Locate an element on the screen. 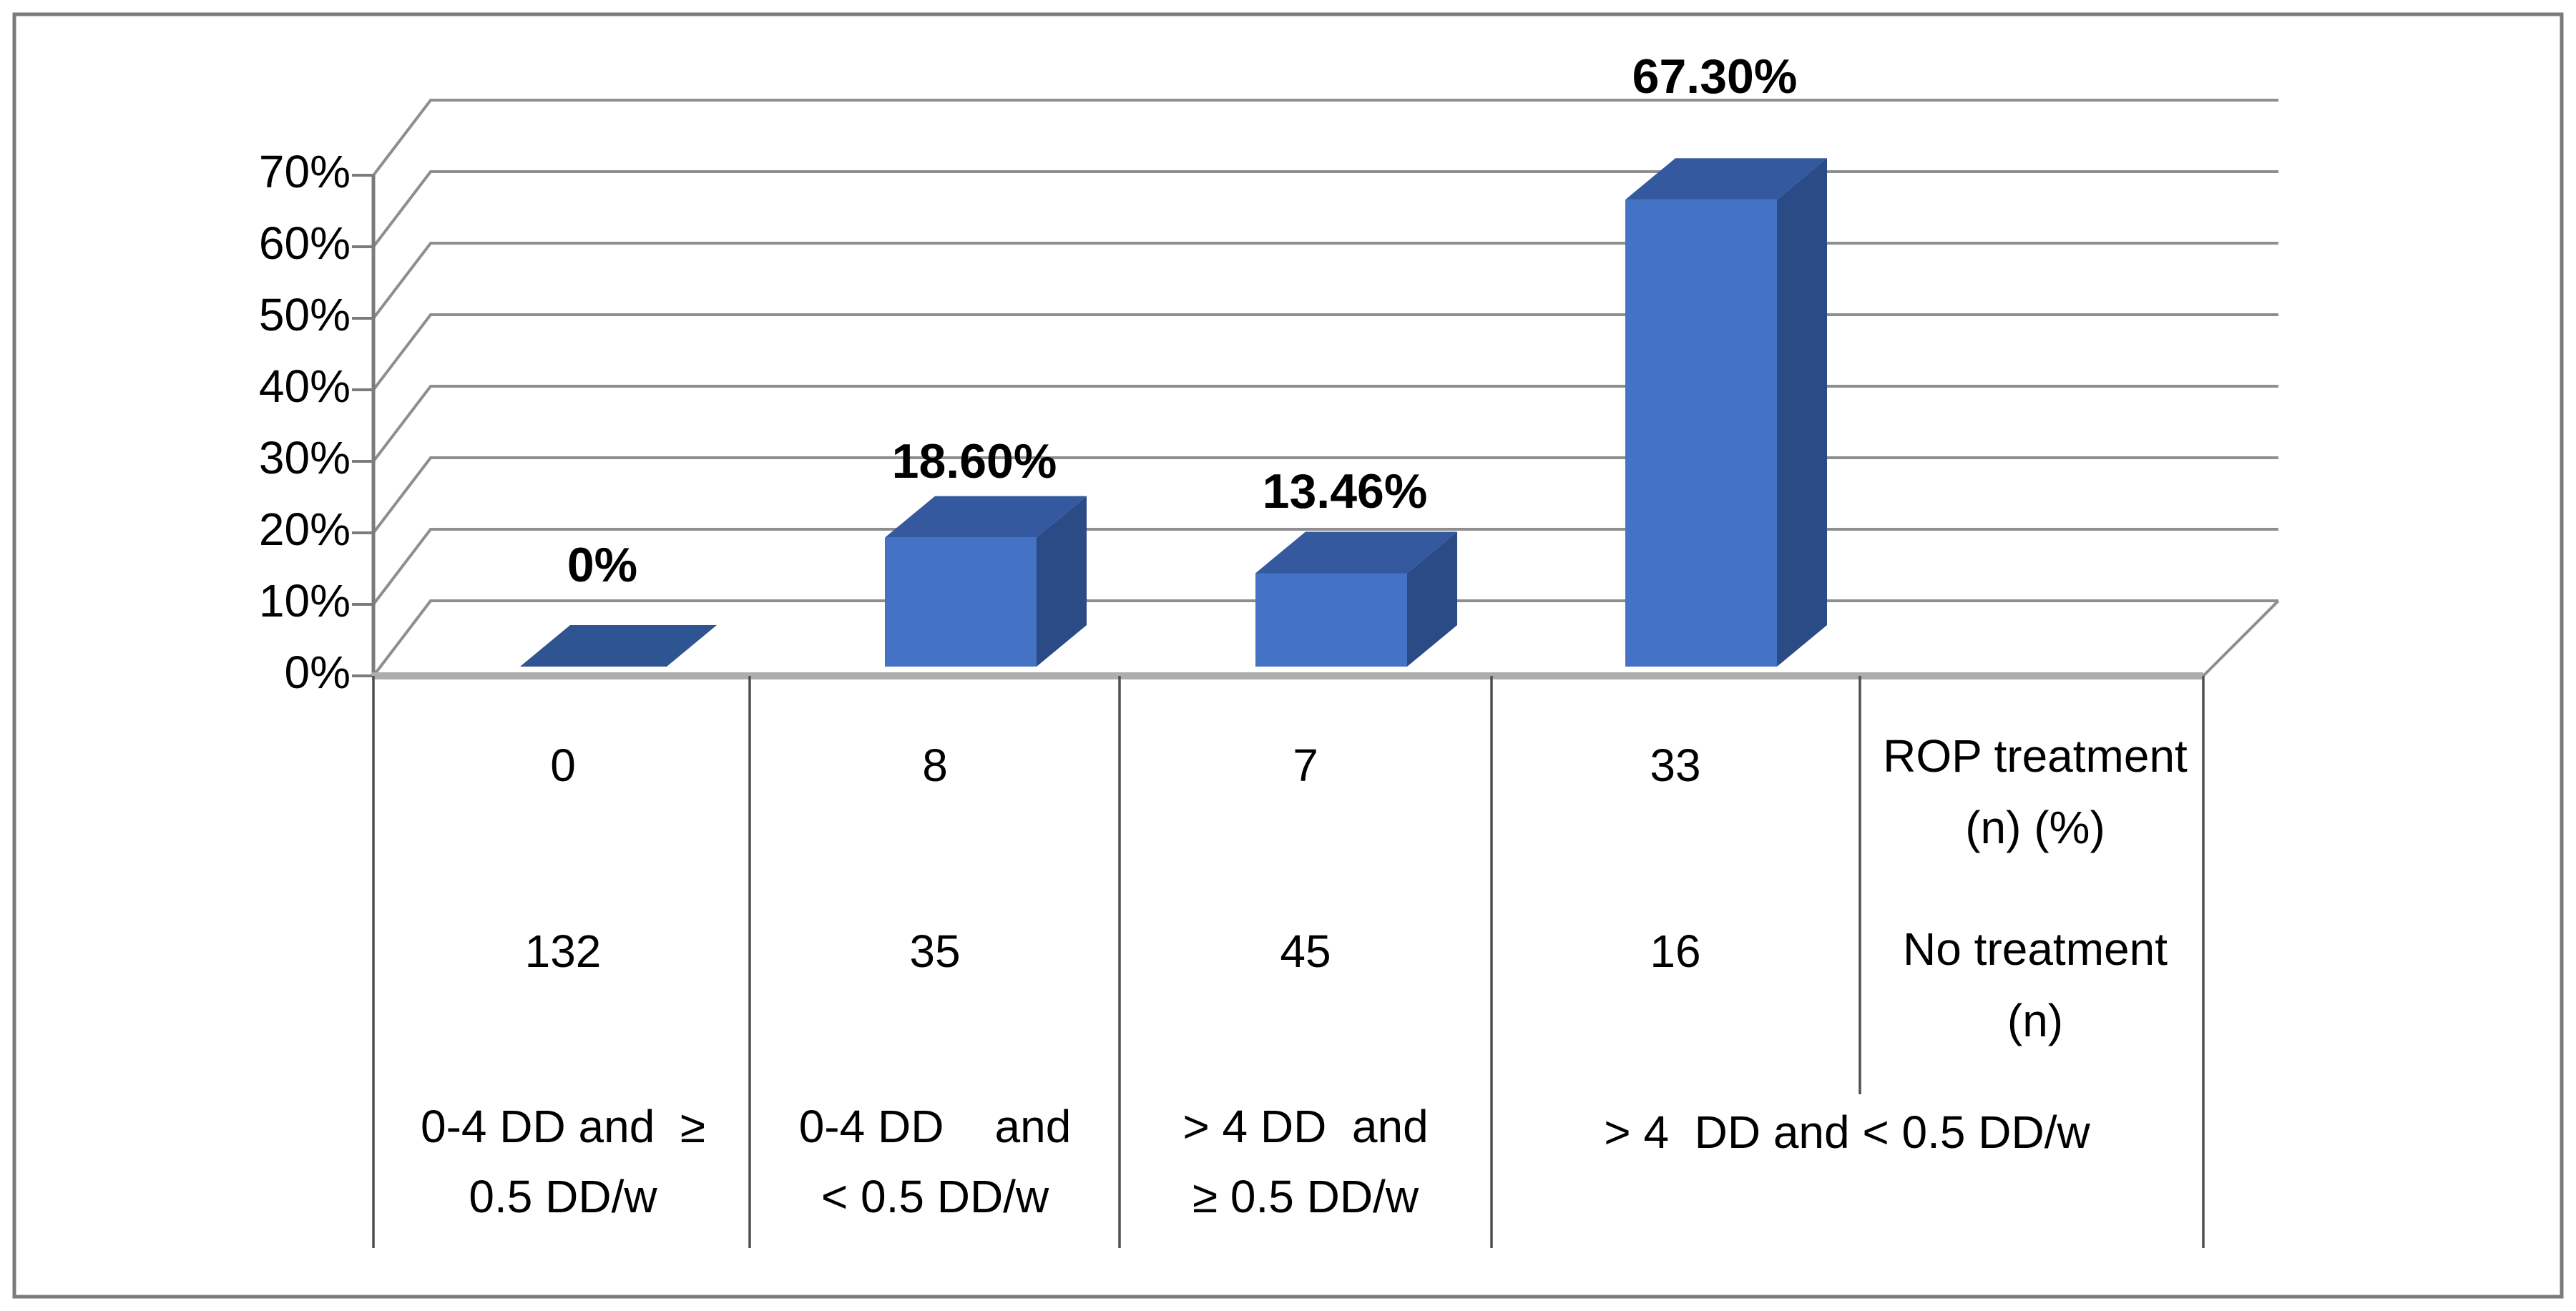 This screenshot has width=2576, height=1311. category-label: 0-4 DD and ≥ is located at coordinates (563, 1126).